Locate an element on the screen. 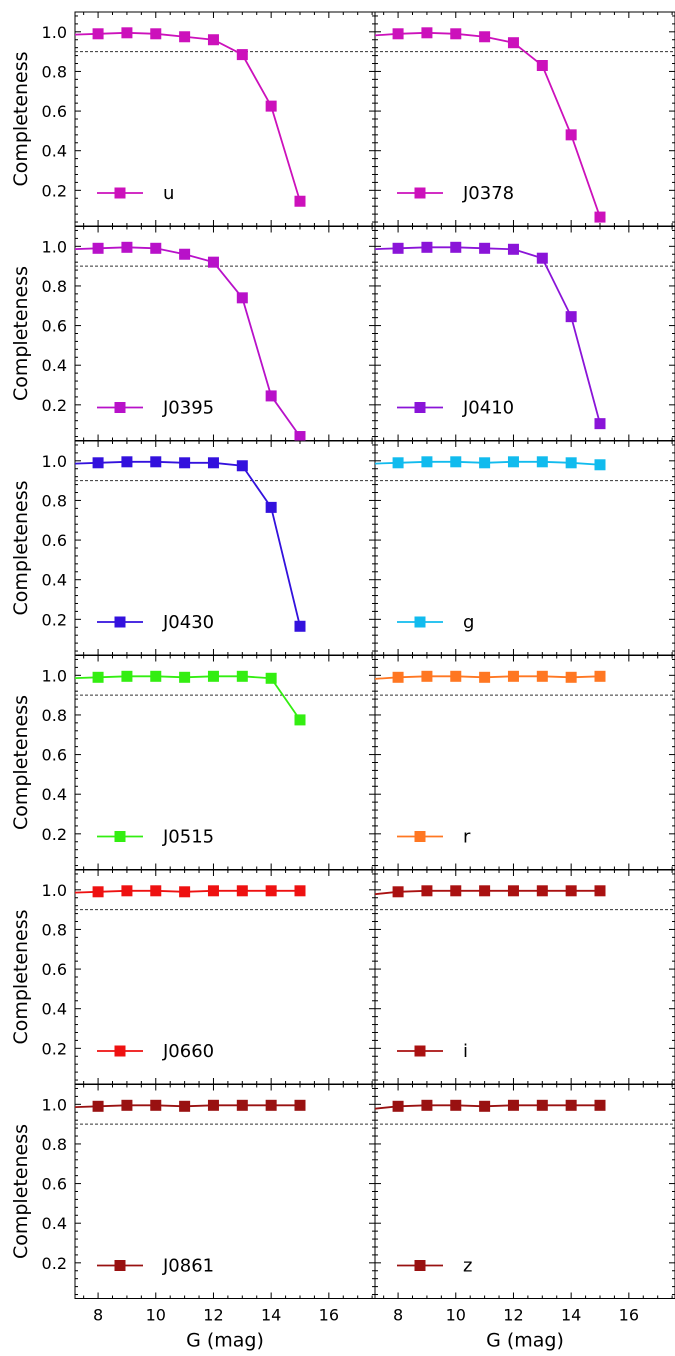 The height and width of the screenshot is (1356, 675). x-tick-label: 10 is located at coordinates (456, 1315).